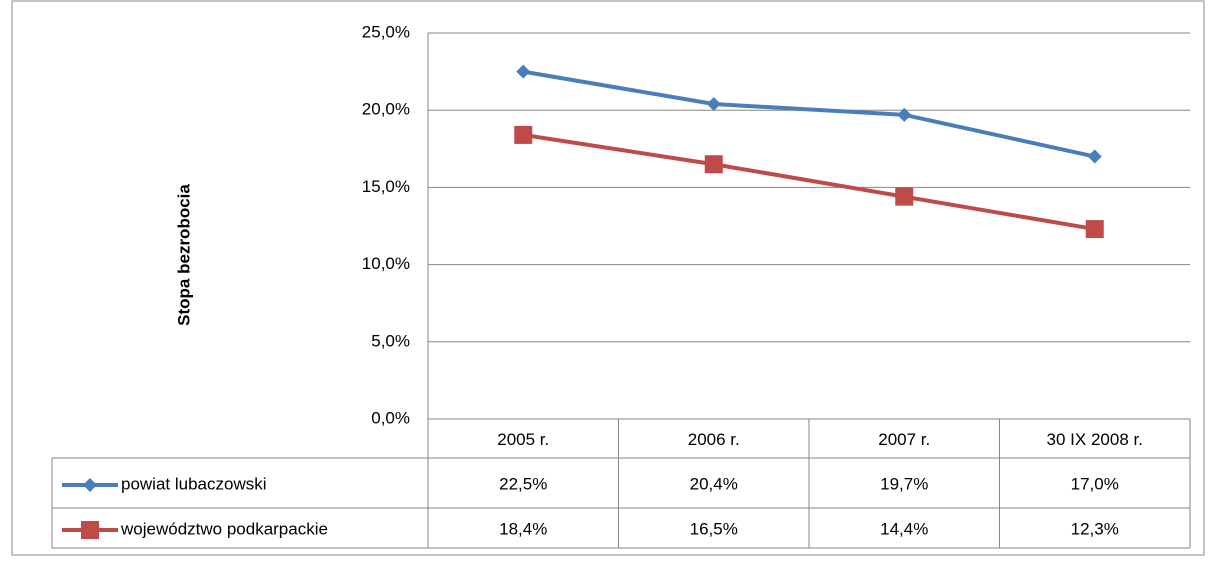  Describe the element at coordinates (224, 528) in the screenshot. I see `legend-label: województwo podkarpackie` at that location.